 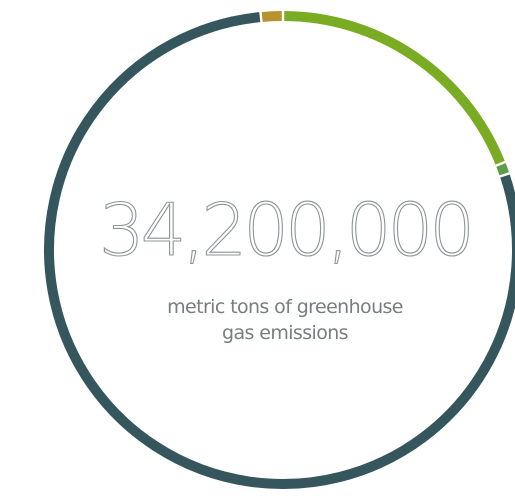 I want to click on total-emissions-caption: metric tons of greenhouse gas emissions, so click(x=285, y=320).